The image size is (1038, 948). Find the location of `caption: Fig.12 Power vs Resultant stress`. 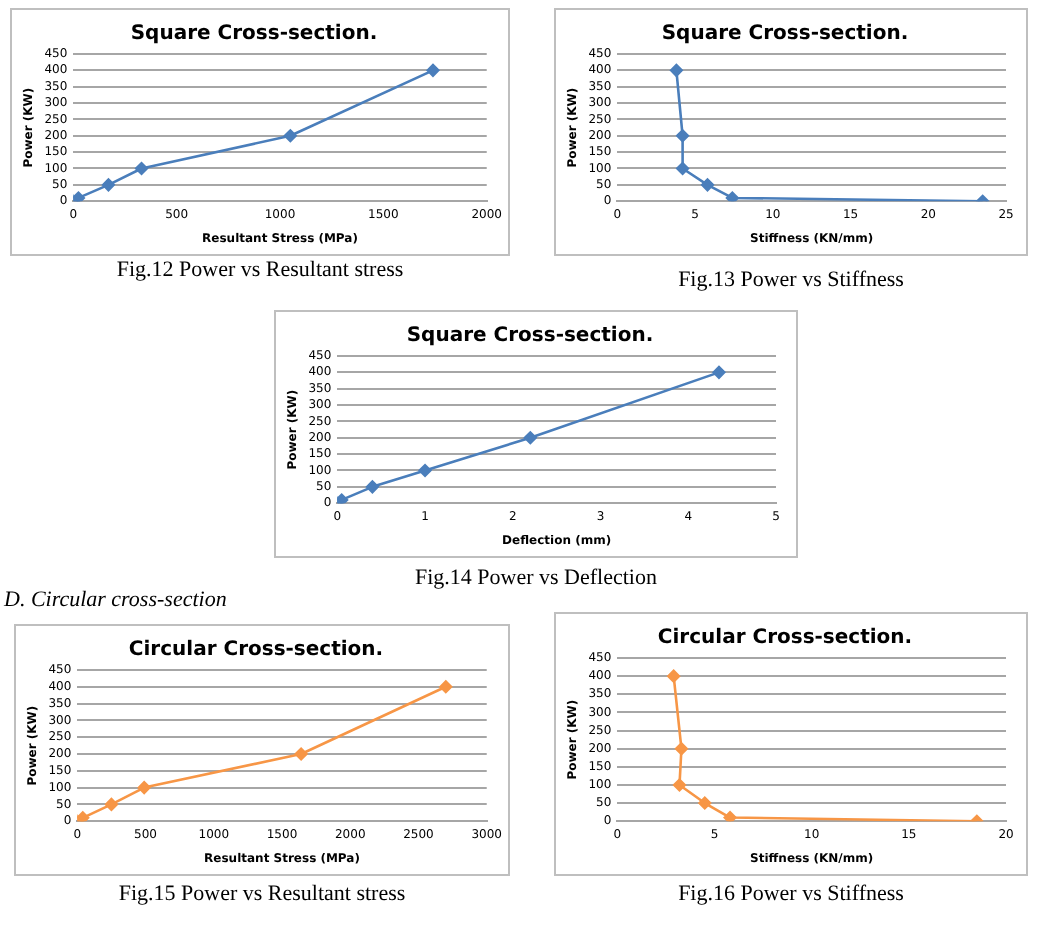

caption: Fig.12 Power vs Resultant stress is located at coordinates (260, 270).